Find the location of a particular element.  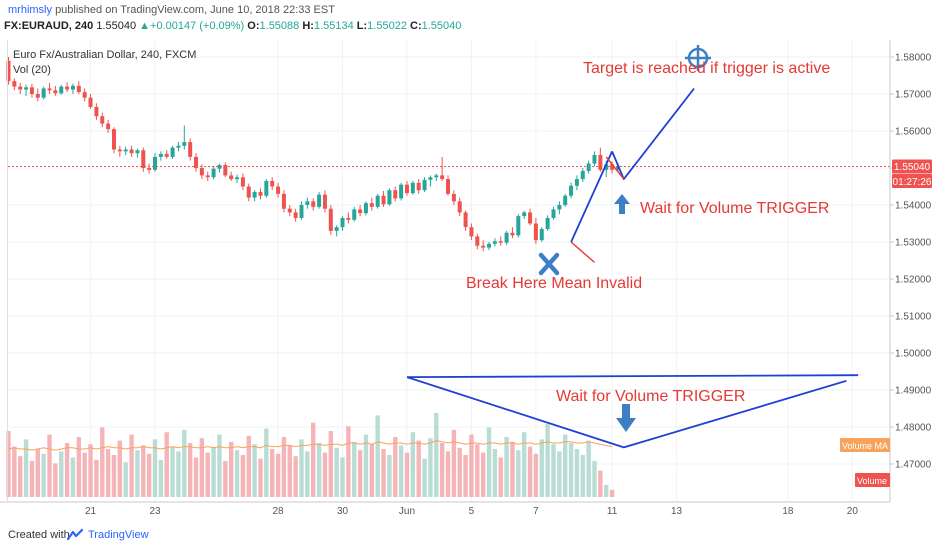

price-tick-label: 1.48000 is located at coordinates (913, 428).